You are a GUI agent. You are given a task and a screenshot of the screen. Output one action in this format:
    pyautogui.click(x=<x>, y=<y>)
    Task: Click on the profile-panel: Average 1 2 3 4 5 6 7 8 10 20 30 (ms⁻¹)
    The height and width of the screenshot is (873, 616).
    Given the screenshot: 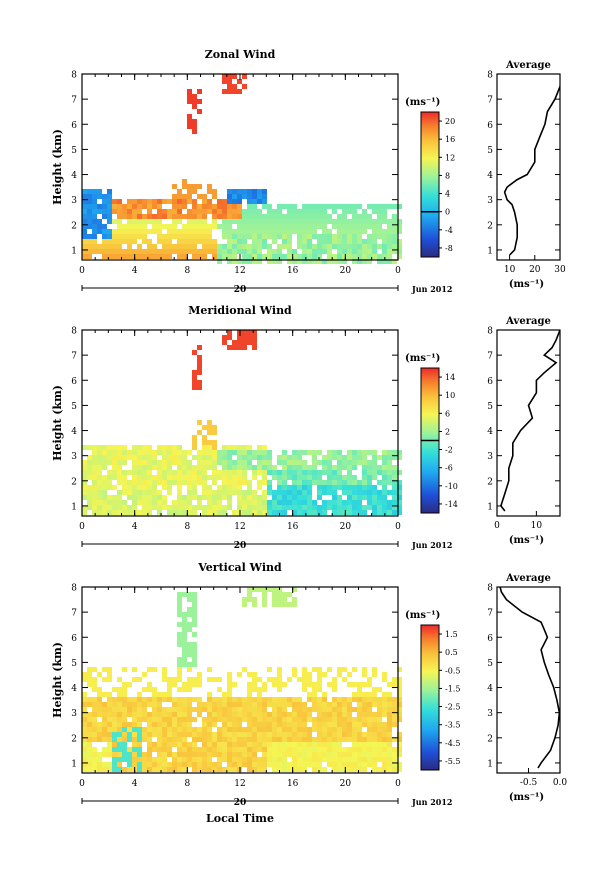 What is the action you would take?
    pyautogui.click(x=526, y=175)
    